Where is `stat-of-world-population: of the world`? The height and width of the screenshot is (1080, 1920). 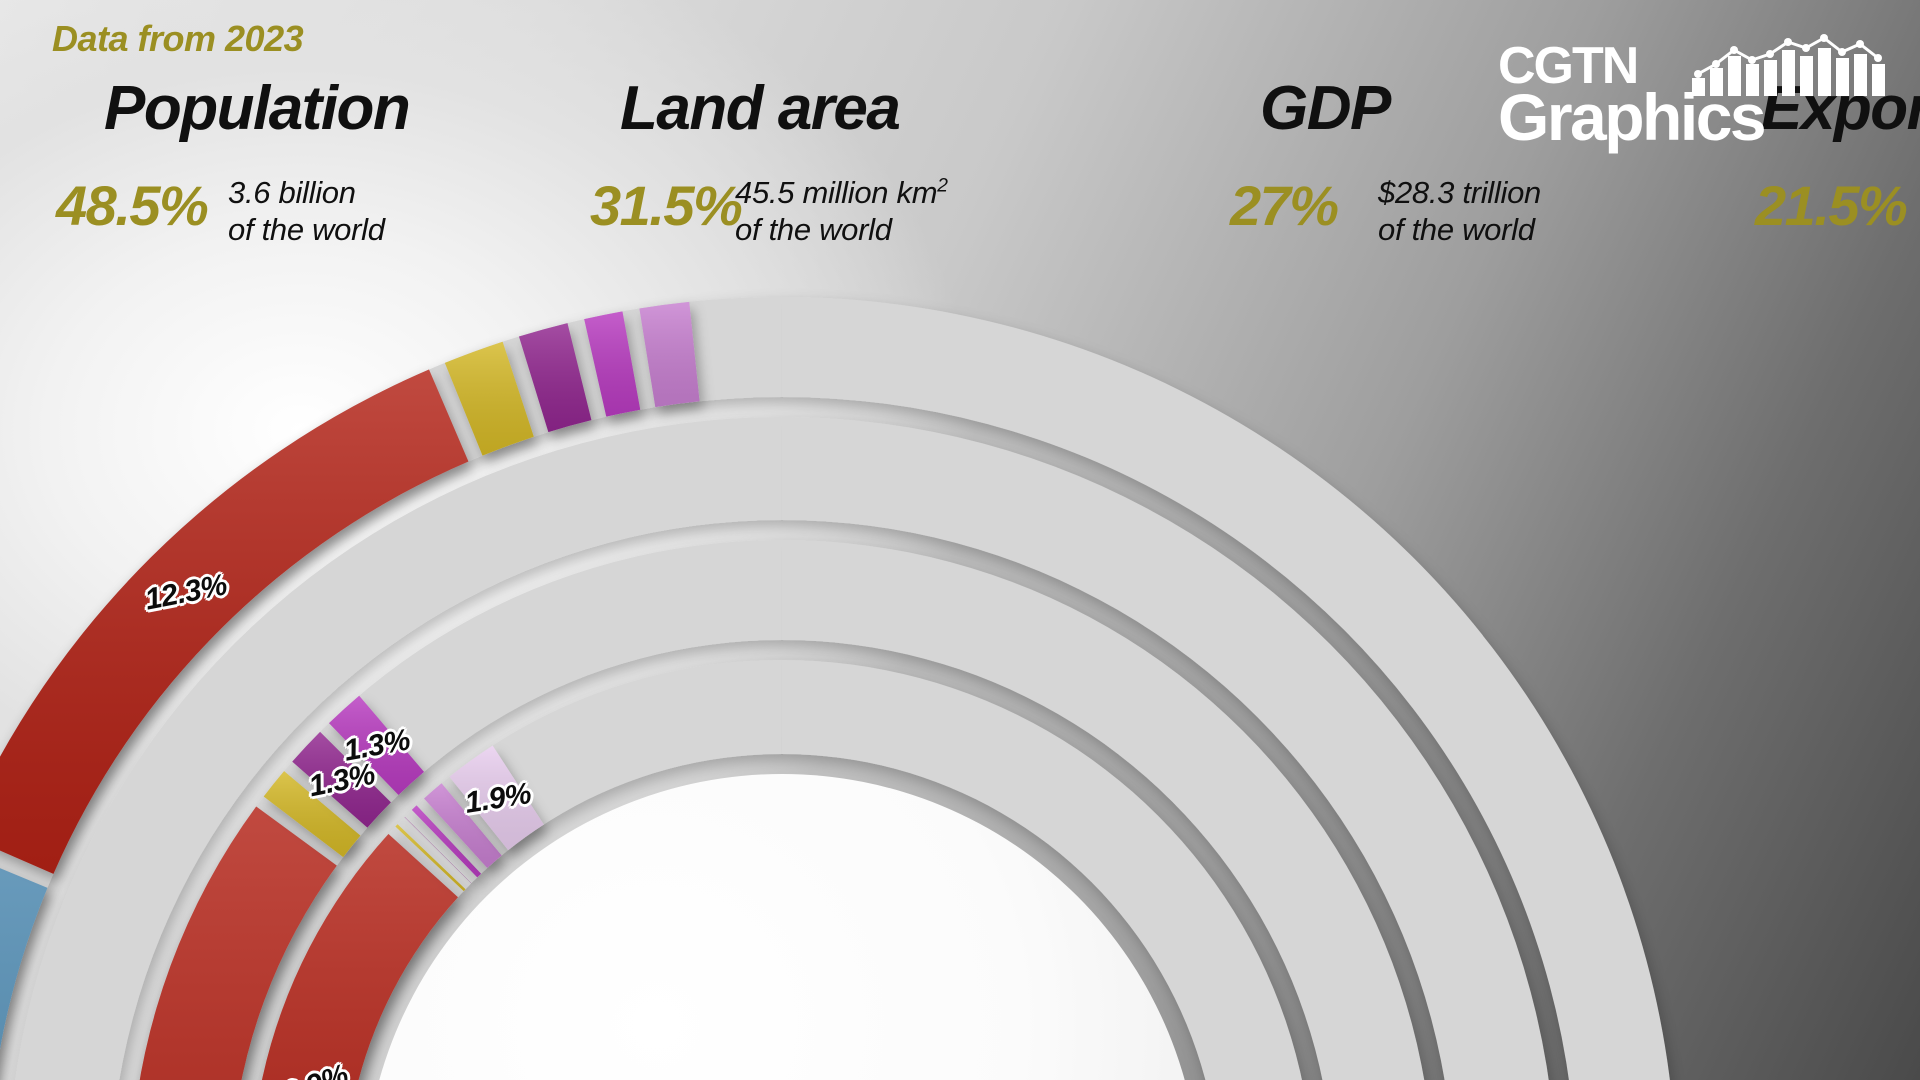 stat-of-world-population: of the world is located at coordinates (306, 230).